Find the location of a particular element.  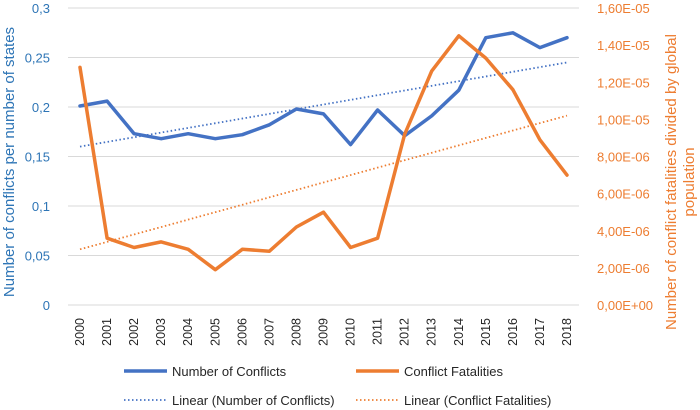

left-axis-ticks: 0 0,05 0,1 0,15 0,2 0,25 0,3 is located at coordinates (37, 157).